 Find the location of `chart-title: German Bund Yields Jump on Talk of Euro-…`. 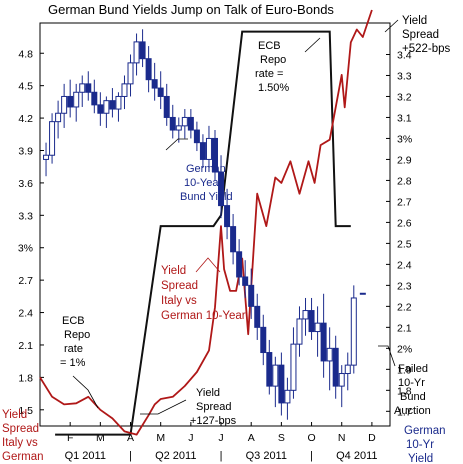

chart-title: German Bund Yields Jump on Talk of Euro-… is located at coordinates (191, 9).